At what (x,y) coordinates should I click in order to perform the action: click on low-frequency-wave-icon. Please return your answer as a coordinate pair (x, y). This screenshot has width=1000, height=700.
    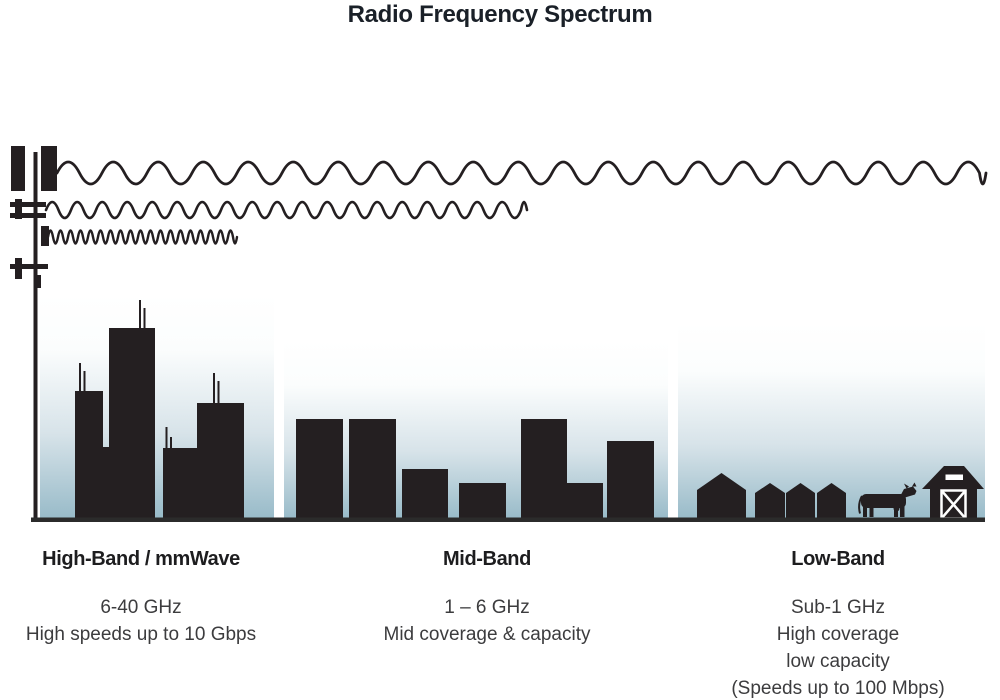
    Looking at the image, I should click on (521, 173).